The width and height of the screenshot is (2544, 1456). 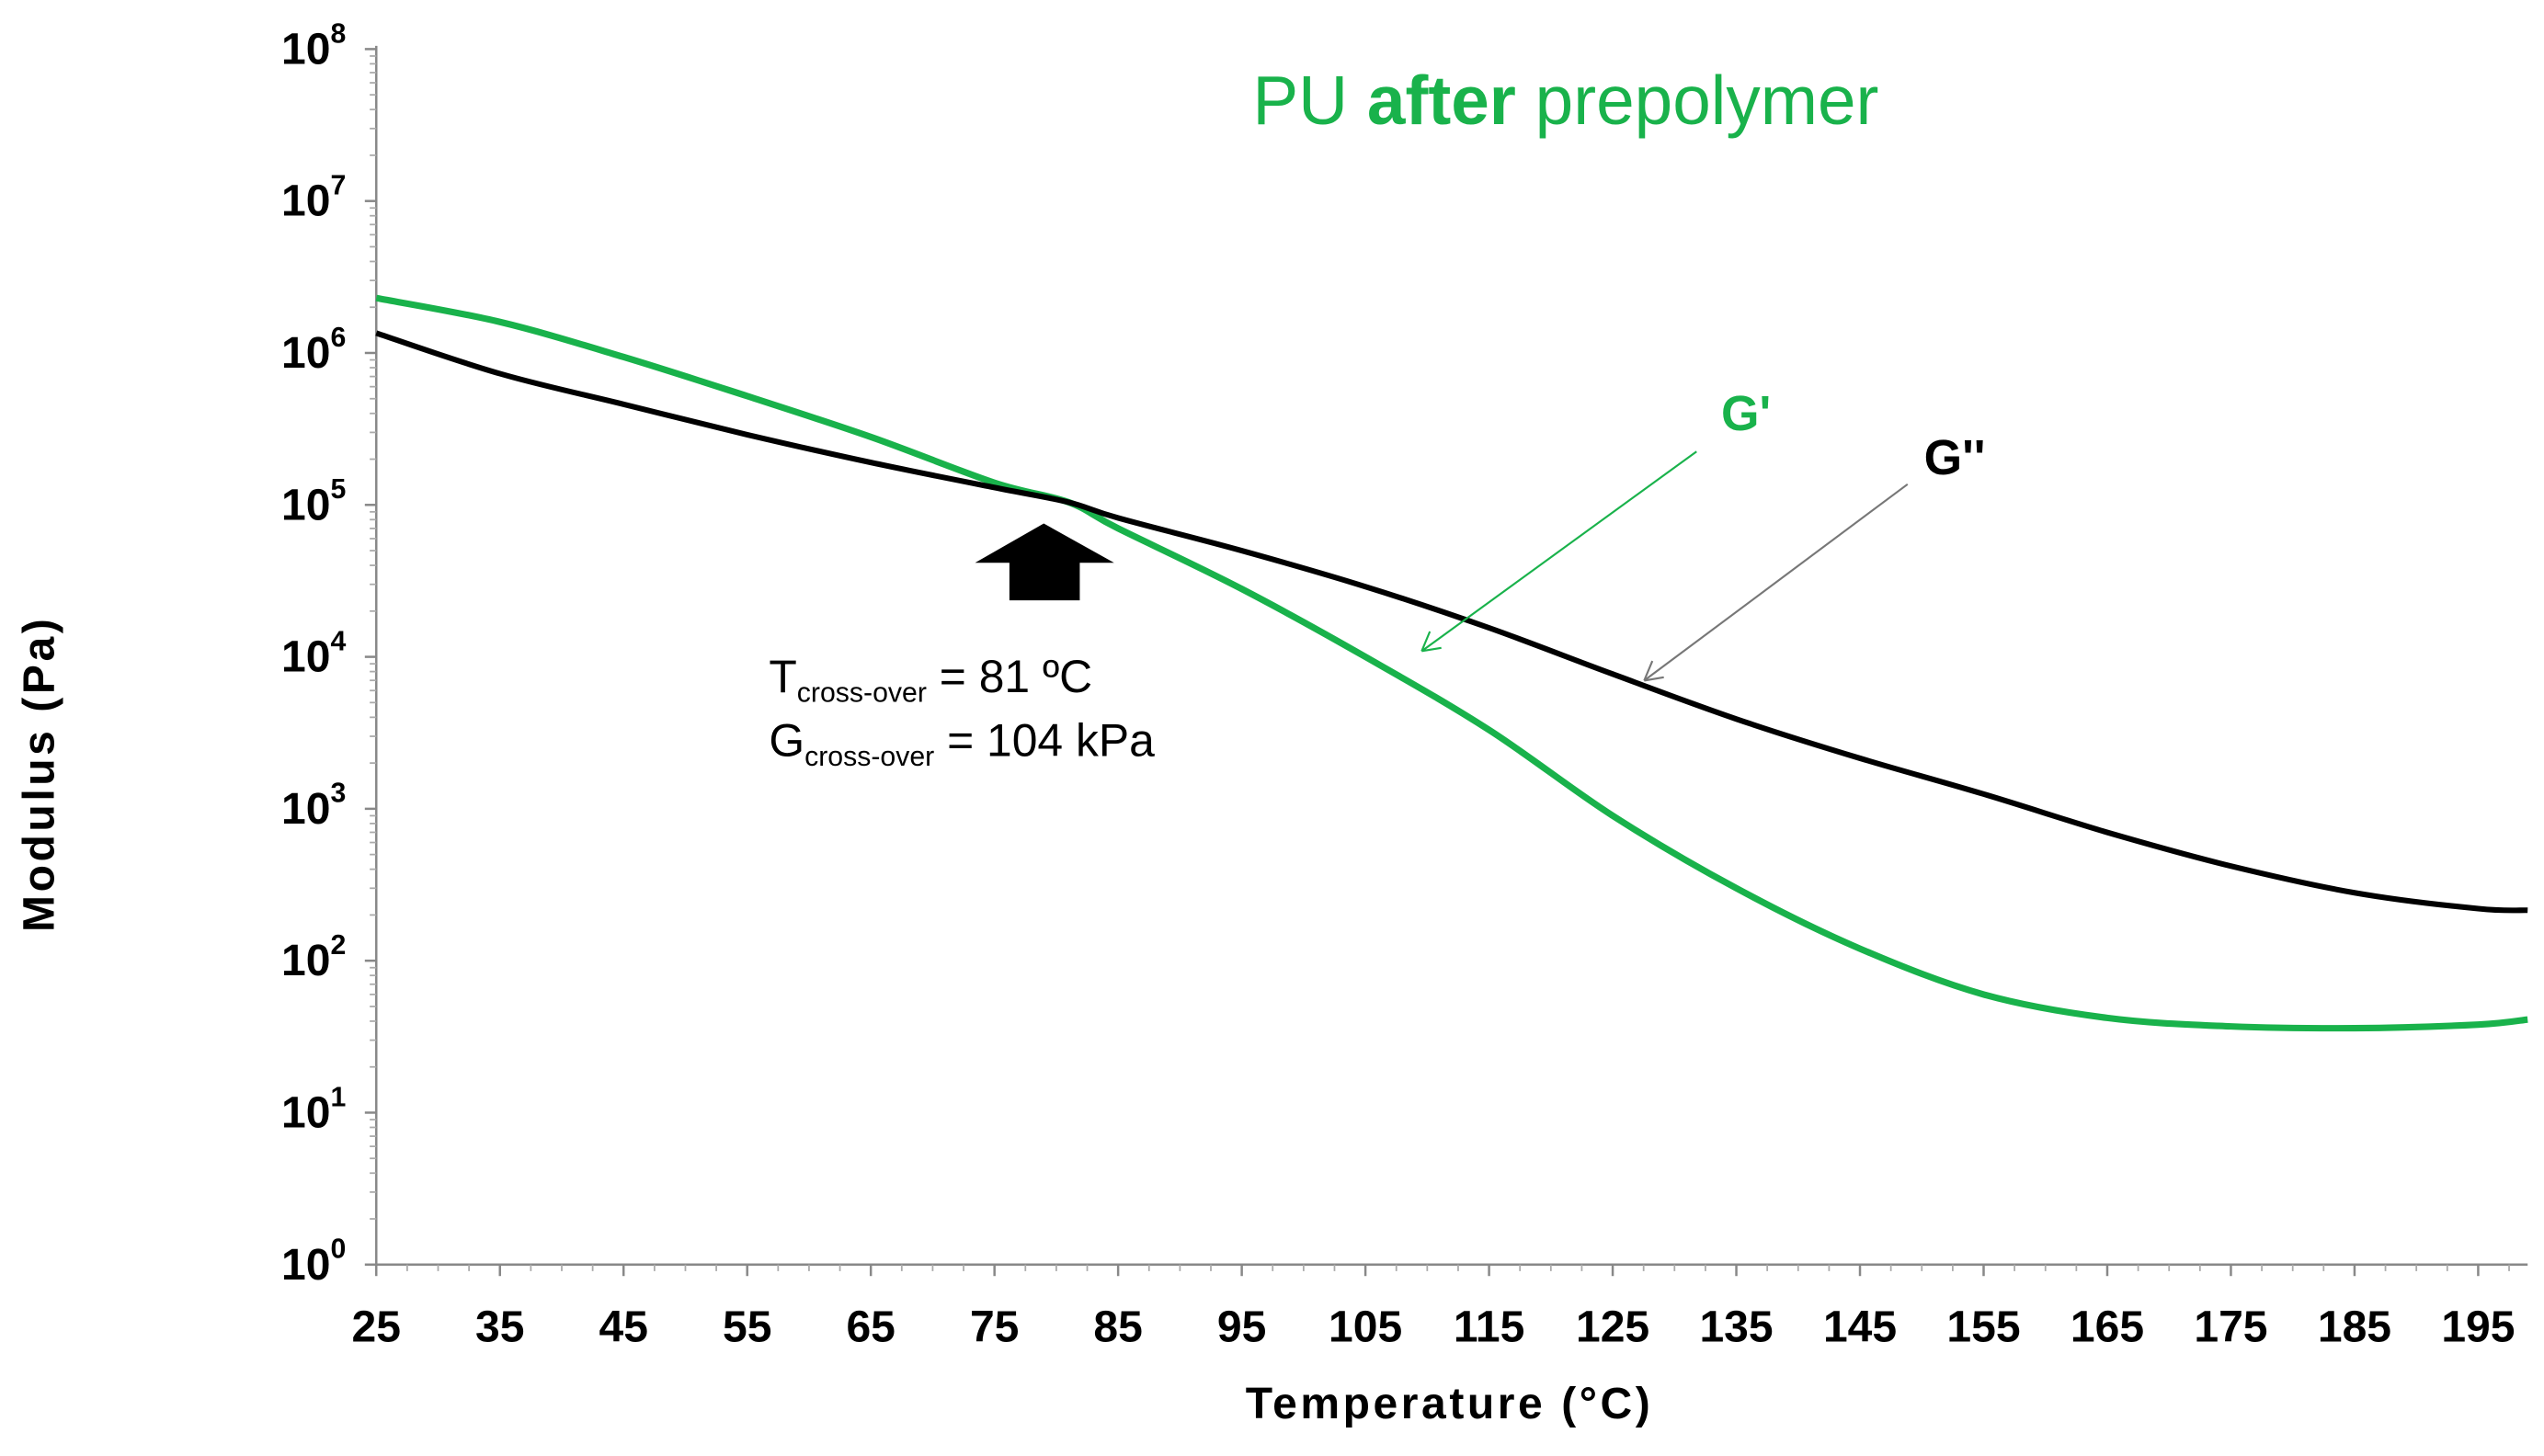 What do you see at coordinates (376, 1326) in the screenshot?
I see `x-tick-label: 25` at bounding box center [376, 1326].